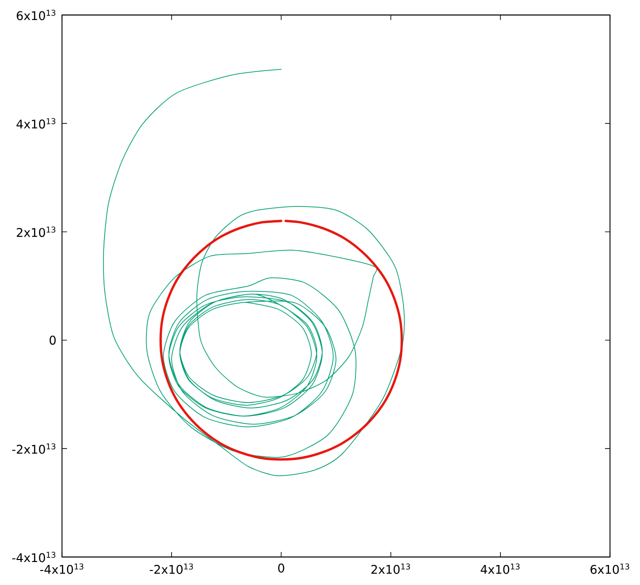 The width and height of the screenshot is (640, 585). What do you see at coordinates (62, 569) in the screenshot?
I see `x-tick-label: -4x10$^{13}$` at bounding box center [62, 569].